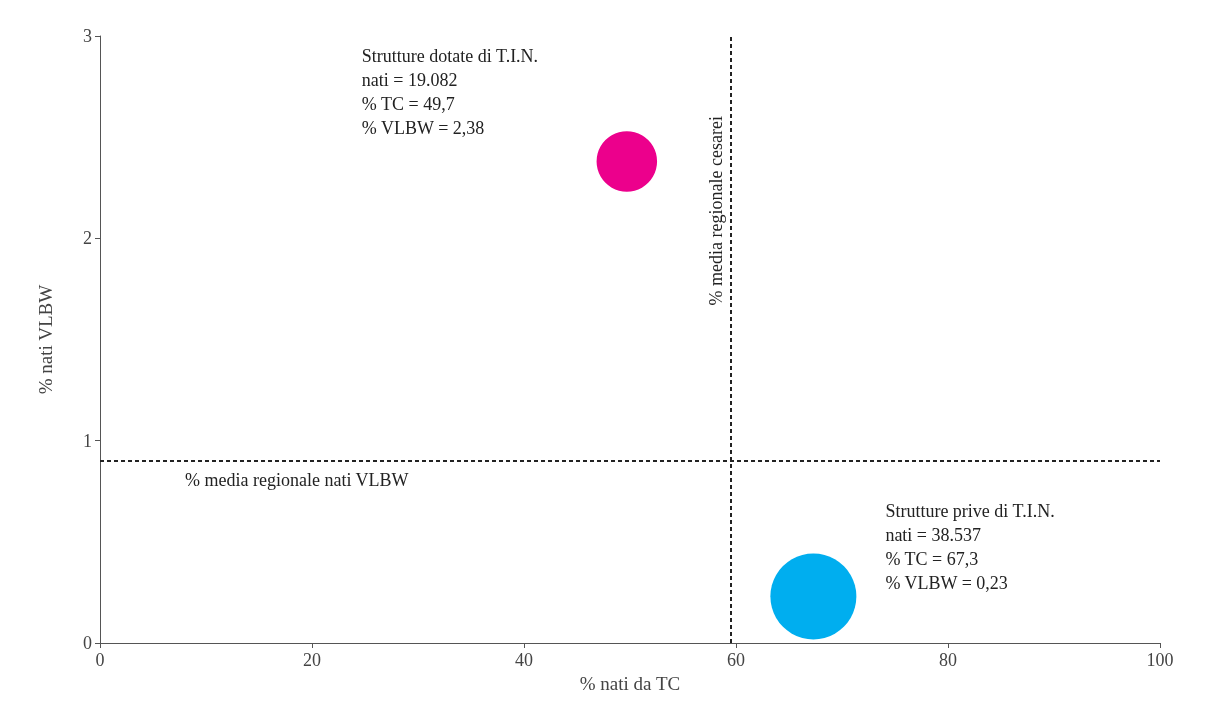  Describe the element at coordinates (715, 211) in the screenshot. I see `ref-line-label: % media regionale cesarei` at that location.